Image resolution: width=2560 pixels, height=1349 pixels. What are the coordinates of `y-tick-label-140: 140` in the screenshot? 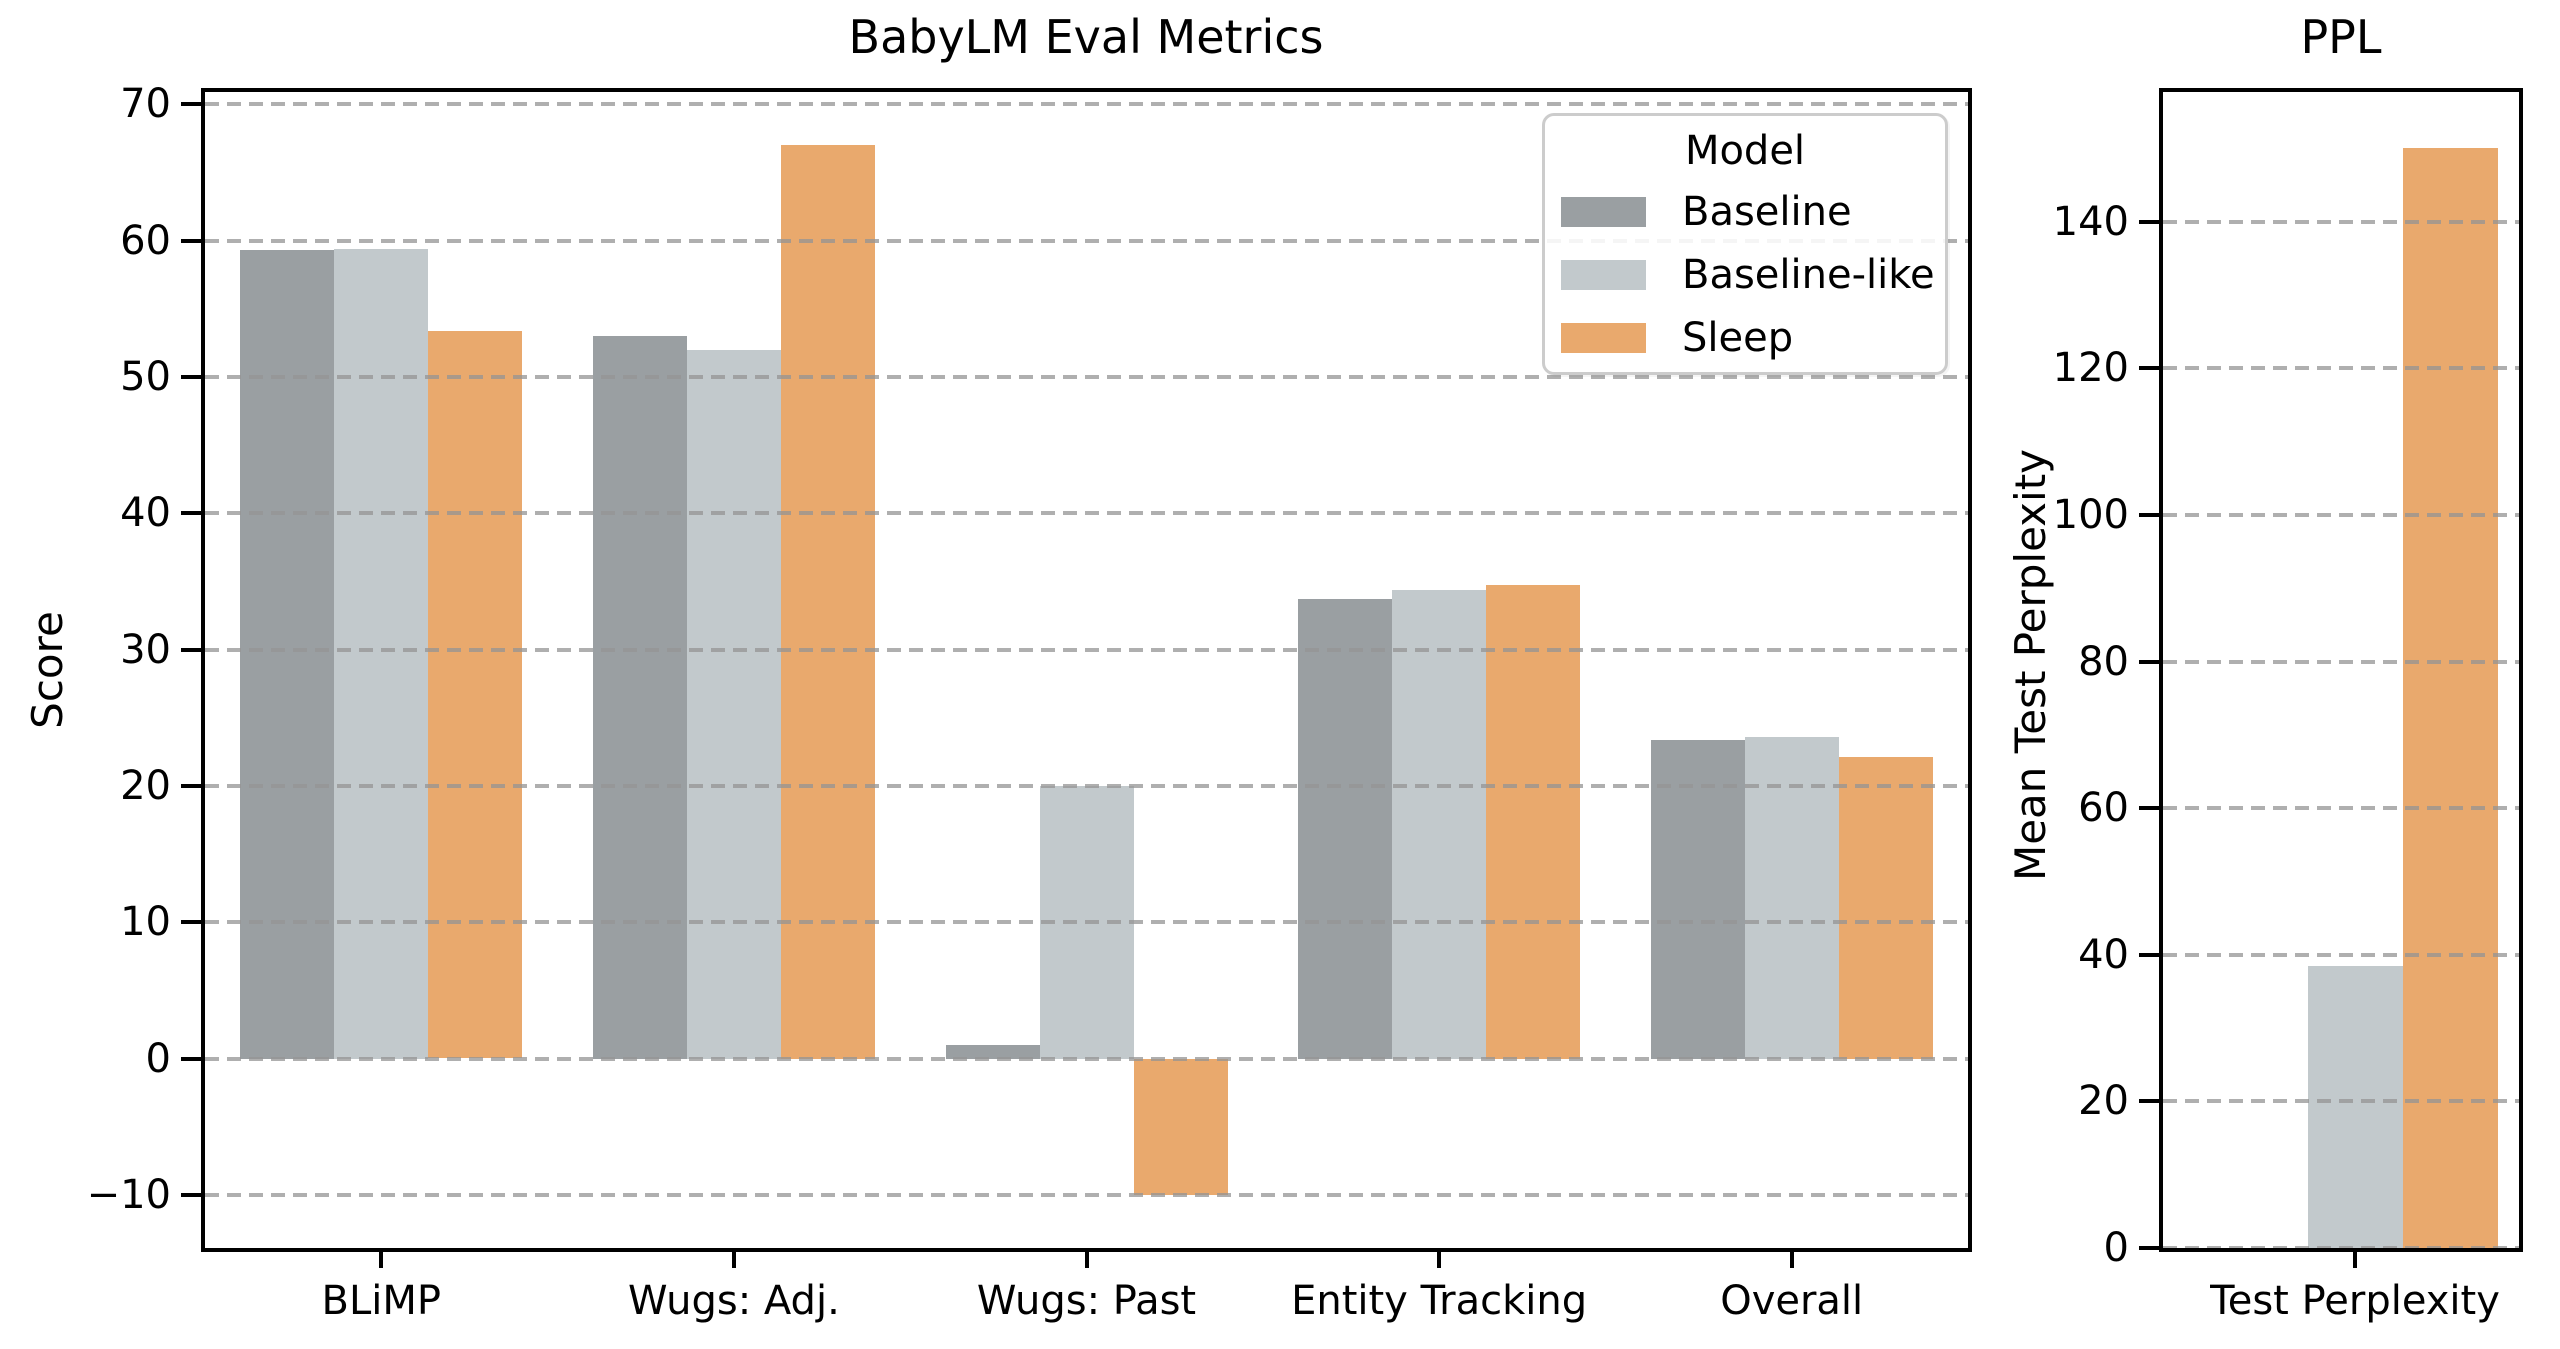 It's located at (2090, 221).